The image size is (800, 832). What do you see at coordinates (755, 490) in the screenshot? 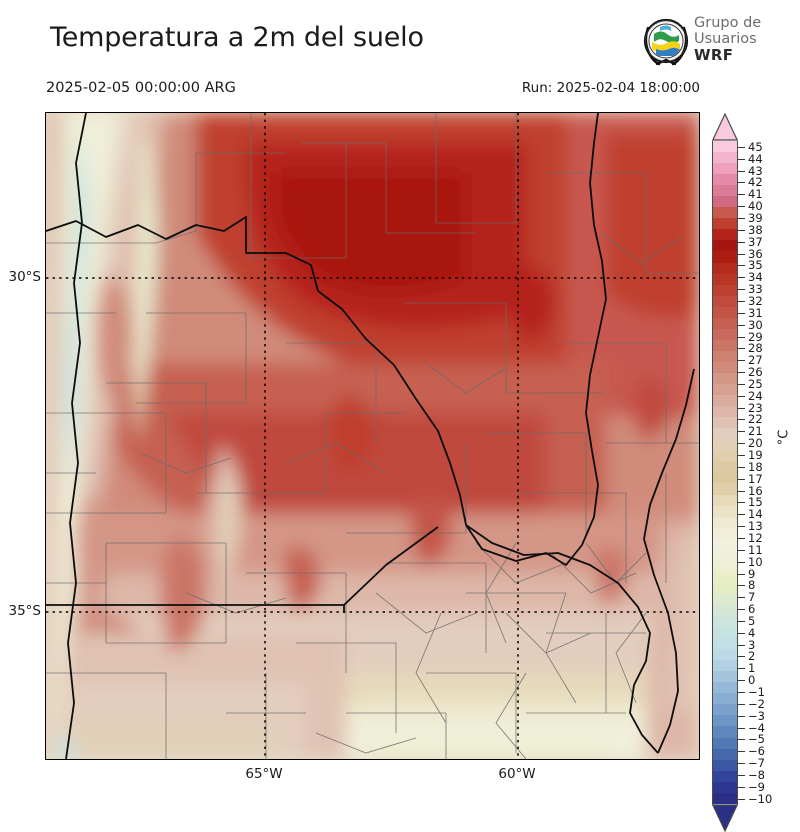
I see `colorbar-tick-label: 16` at bounding box center [755, 490].